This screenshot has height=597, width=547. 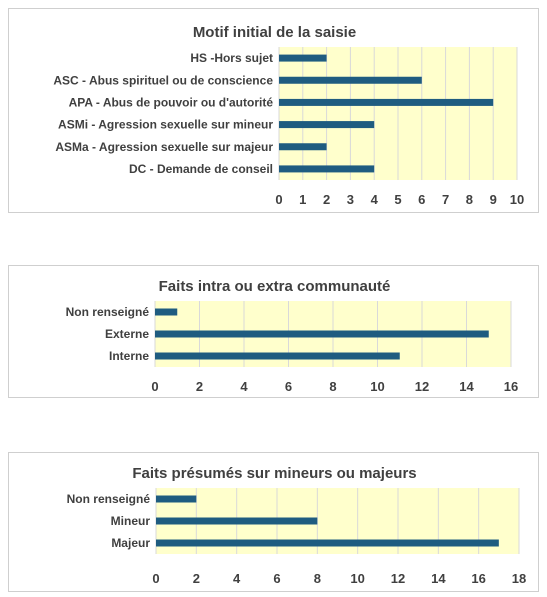 What do you see at coordinates (493, 199) in the screenshot?
I see `x-tick-label: 9` at bounding box center [493, 199].